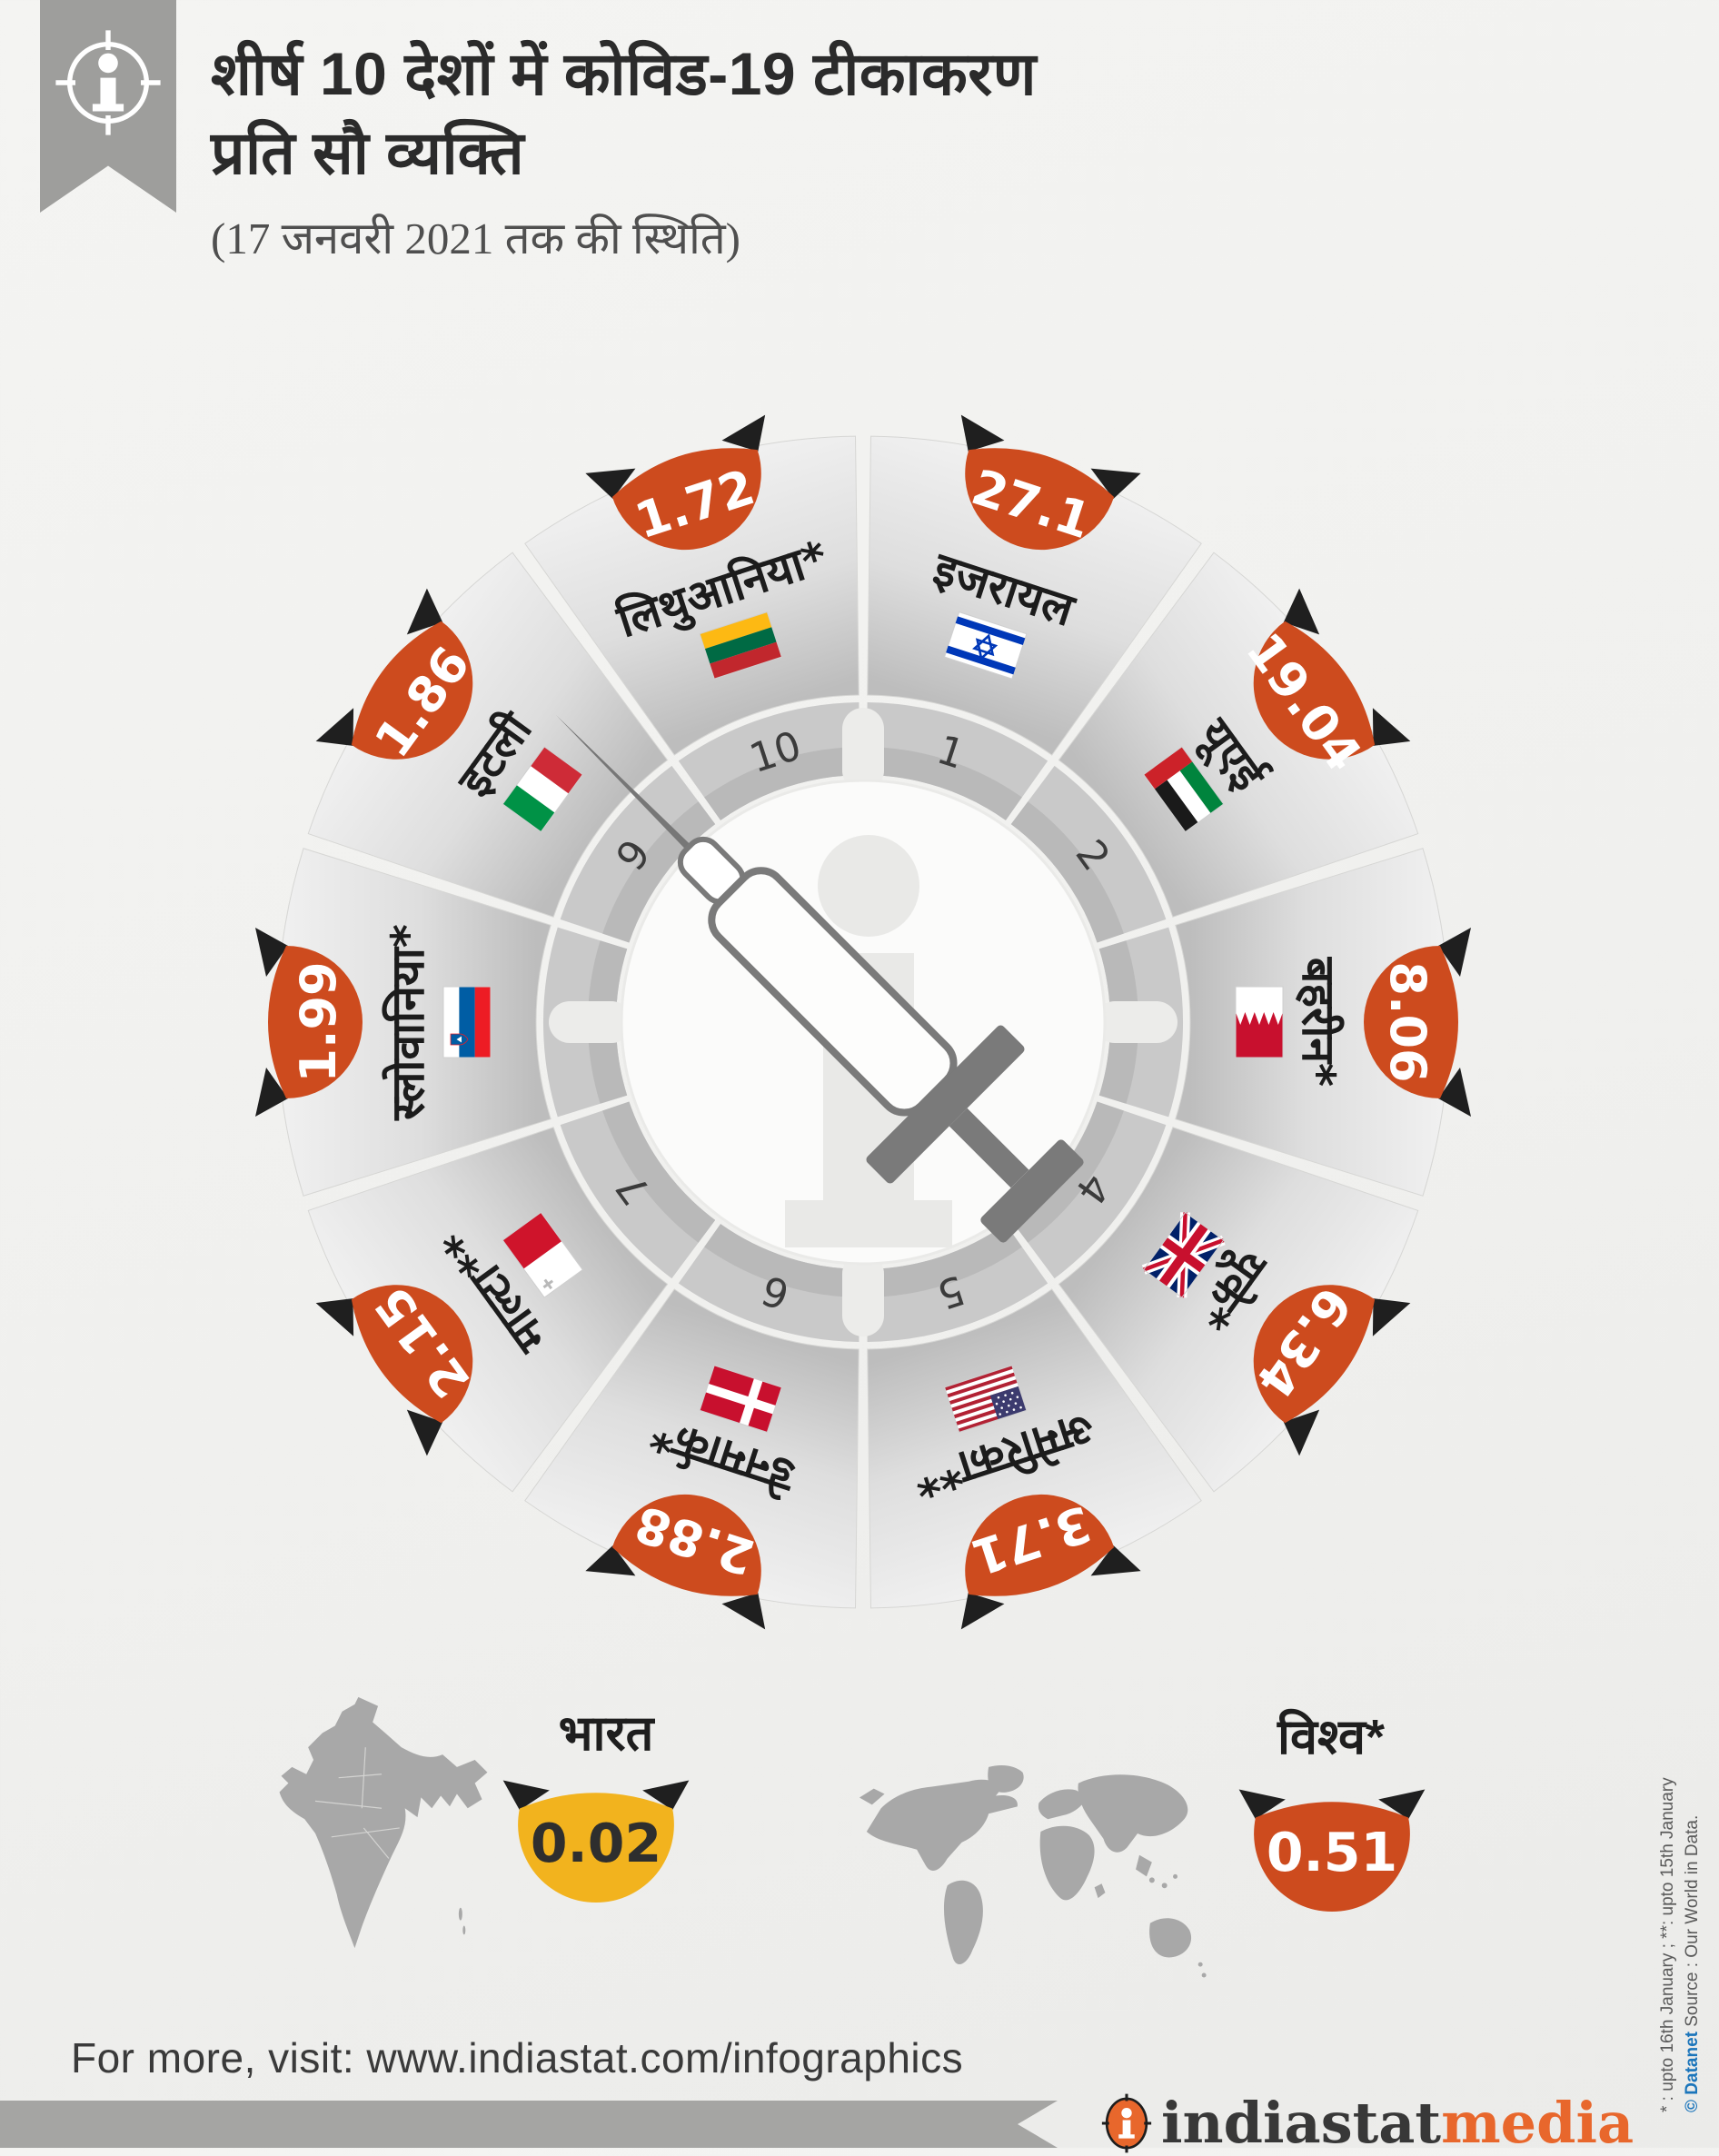 Image resolution: width=1719 pixels, height=2156 pixels. I want to click on israel-flag-icon, so click(985, 645).